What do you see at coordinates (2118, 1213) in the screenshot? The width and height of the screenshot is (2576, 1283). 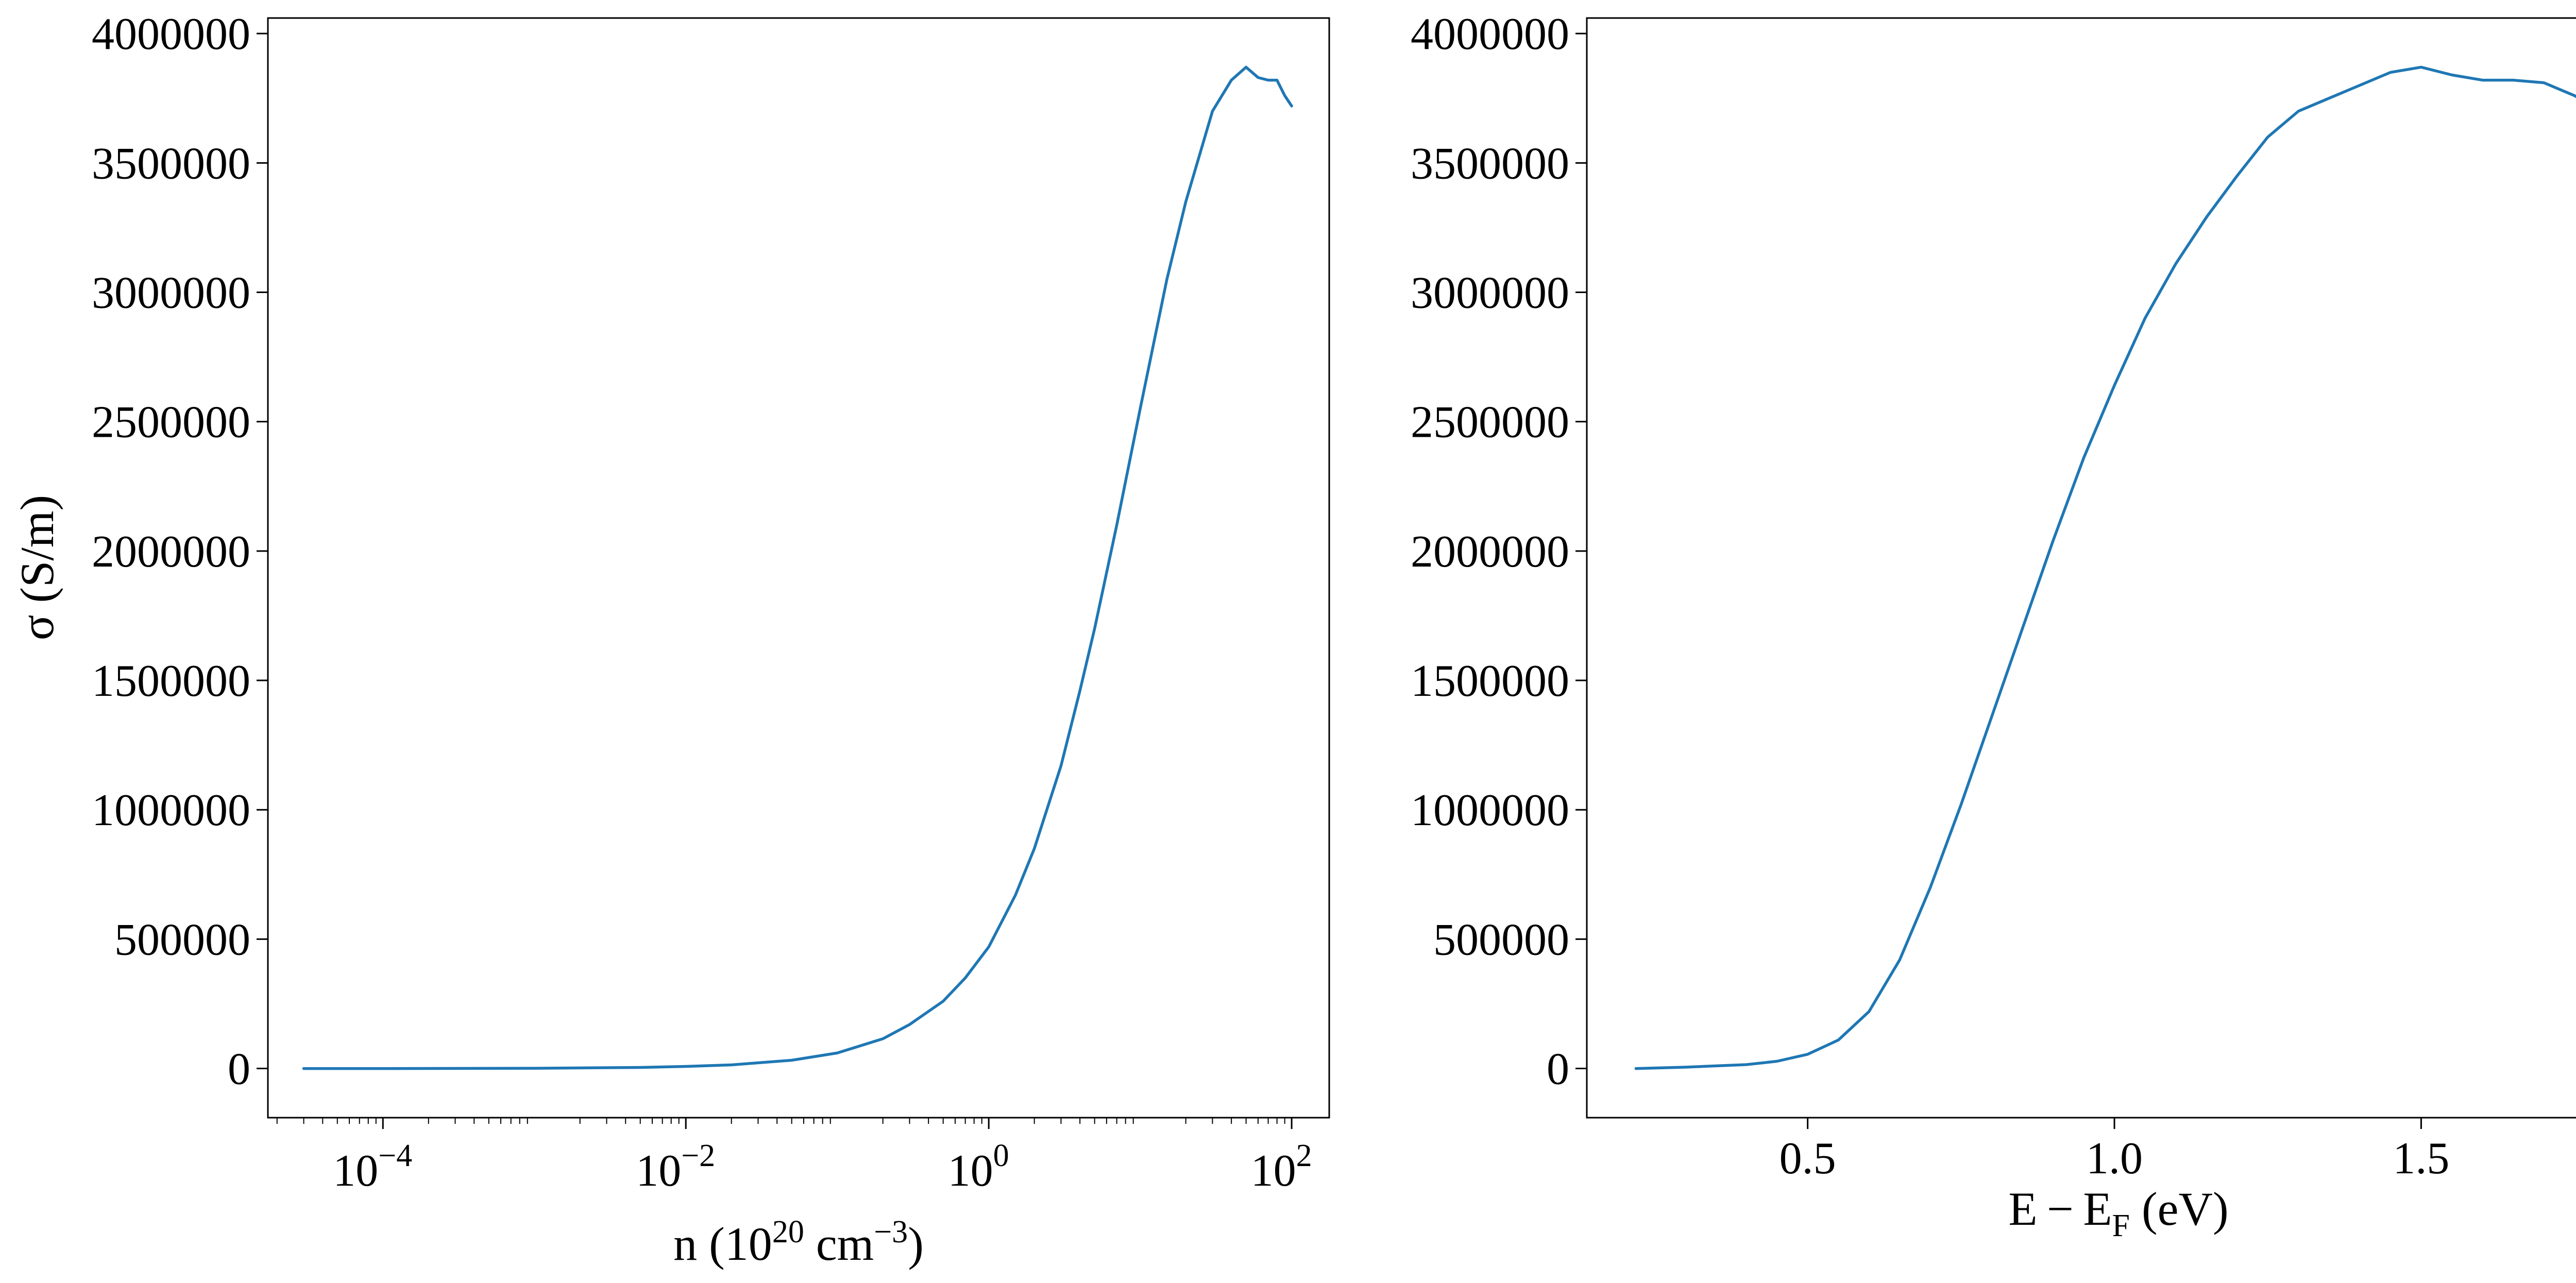 I see `right-x-axis-label: E − EF (eV)` at bounding box center [2118, 1213].